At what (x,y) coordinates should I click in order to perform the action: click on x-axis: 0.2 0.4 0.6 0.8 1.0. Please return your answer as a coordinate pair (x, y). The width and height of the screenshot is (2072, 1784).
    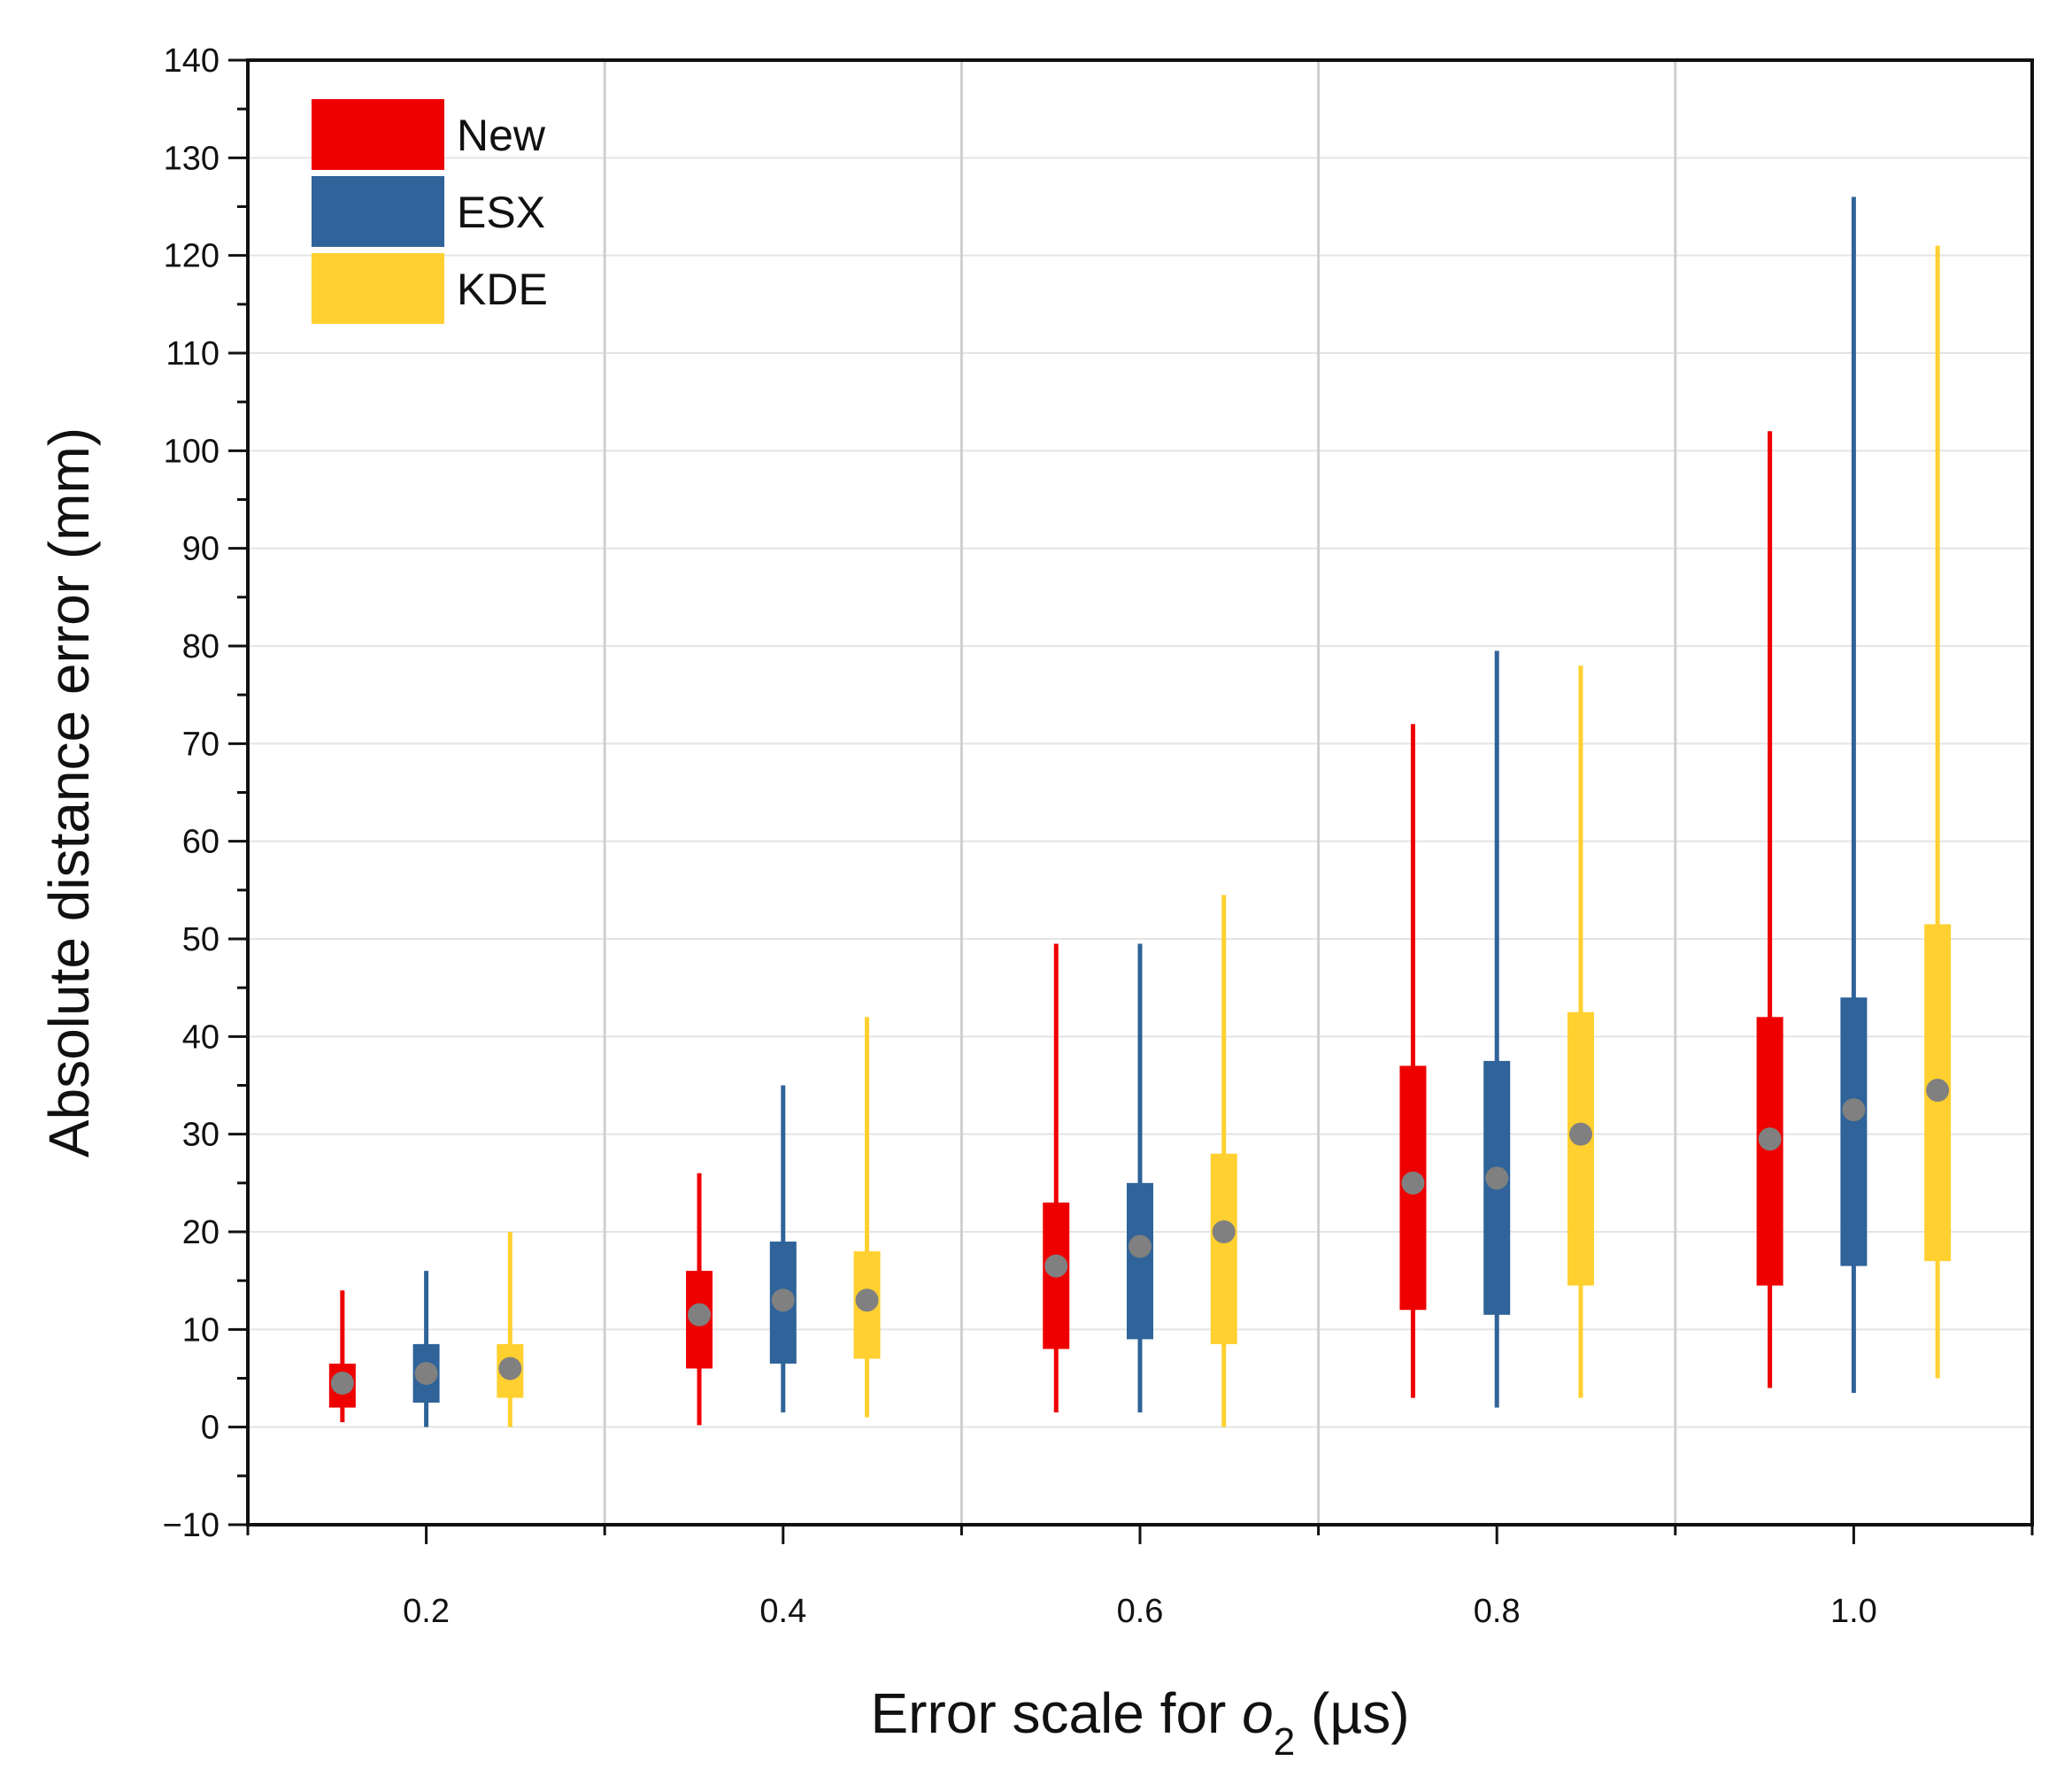
    Looking at the image, I should click on (1140, 1577).